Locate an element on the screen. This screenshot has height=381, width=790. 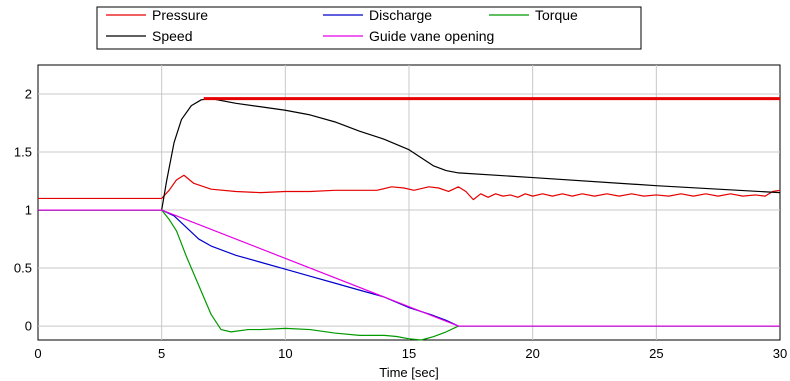
legend-box is located at coordinates (369, 28).